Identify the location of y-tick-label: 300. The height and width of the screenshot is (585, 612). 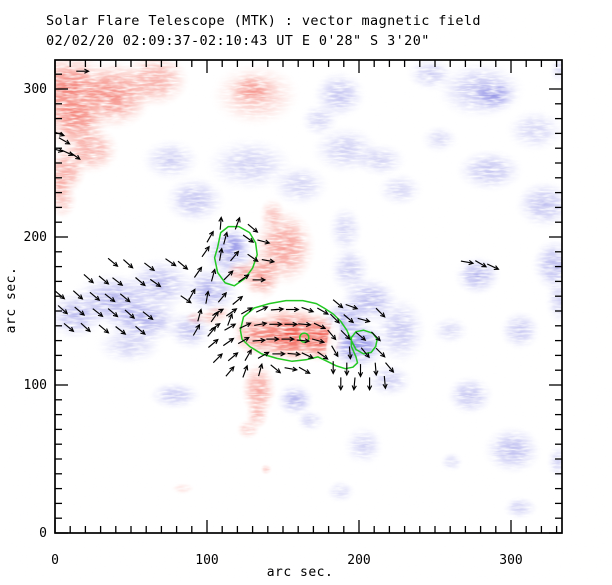
(35, 89).